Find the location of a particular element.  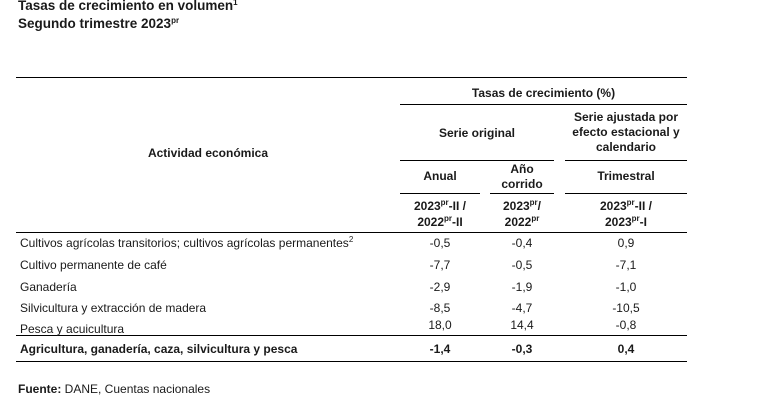

activity-header: Actividad económica is located at coordinates (208, 153).